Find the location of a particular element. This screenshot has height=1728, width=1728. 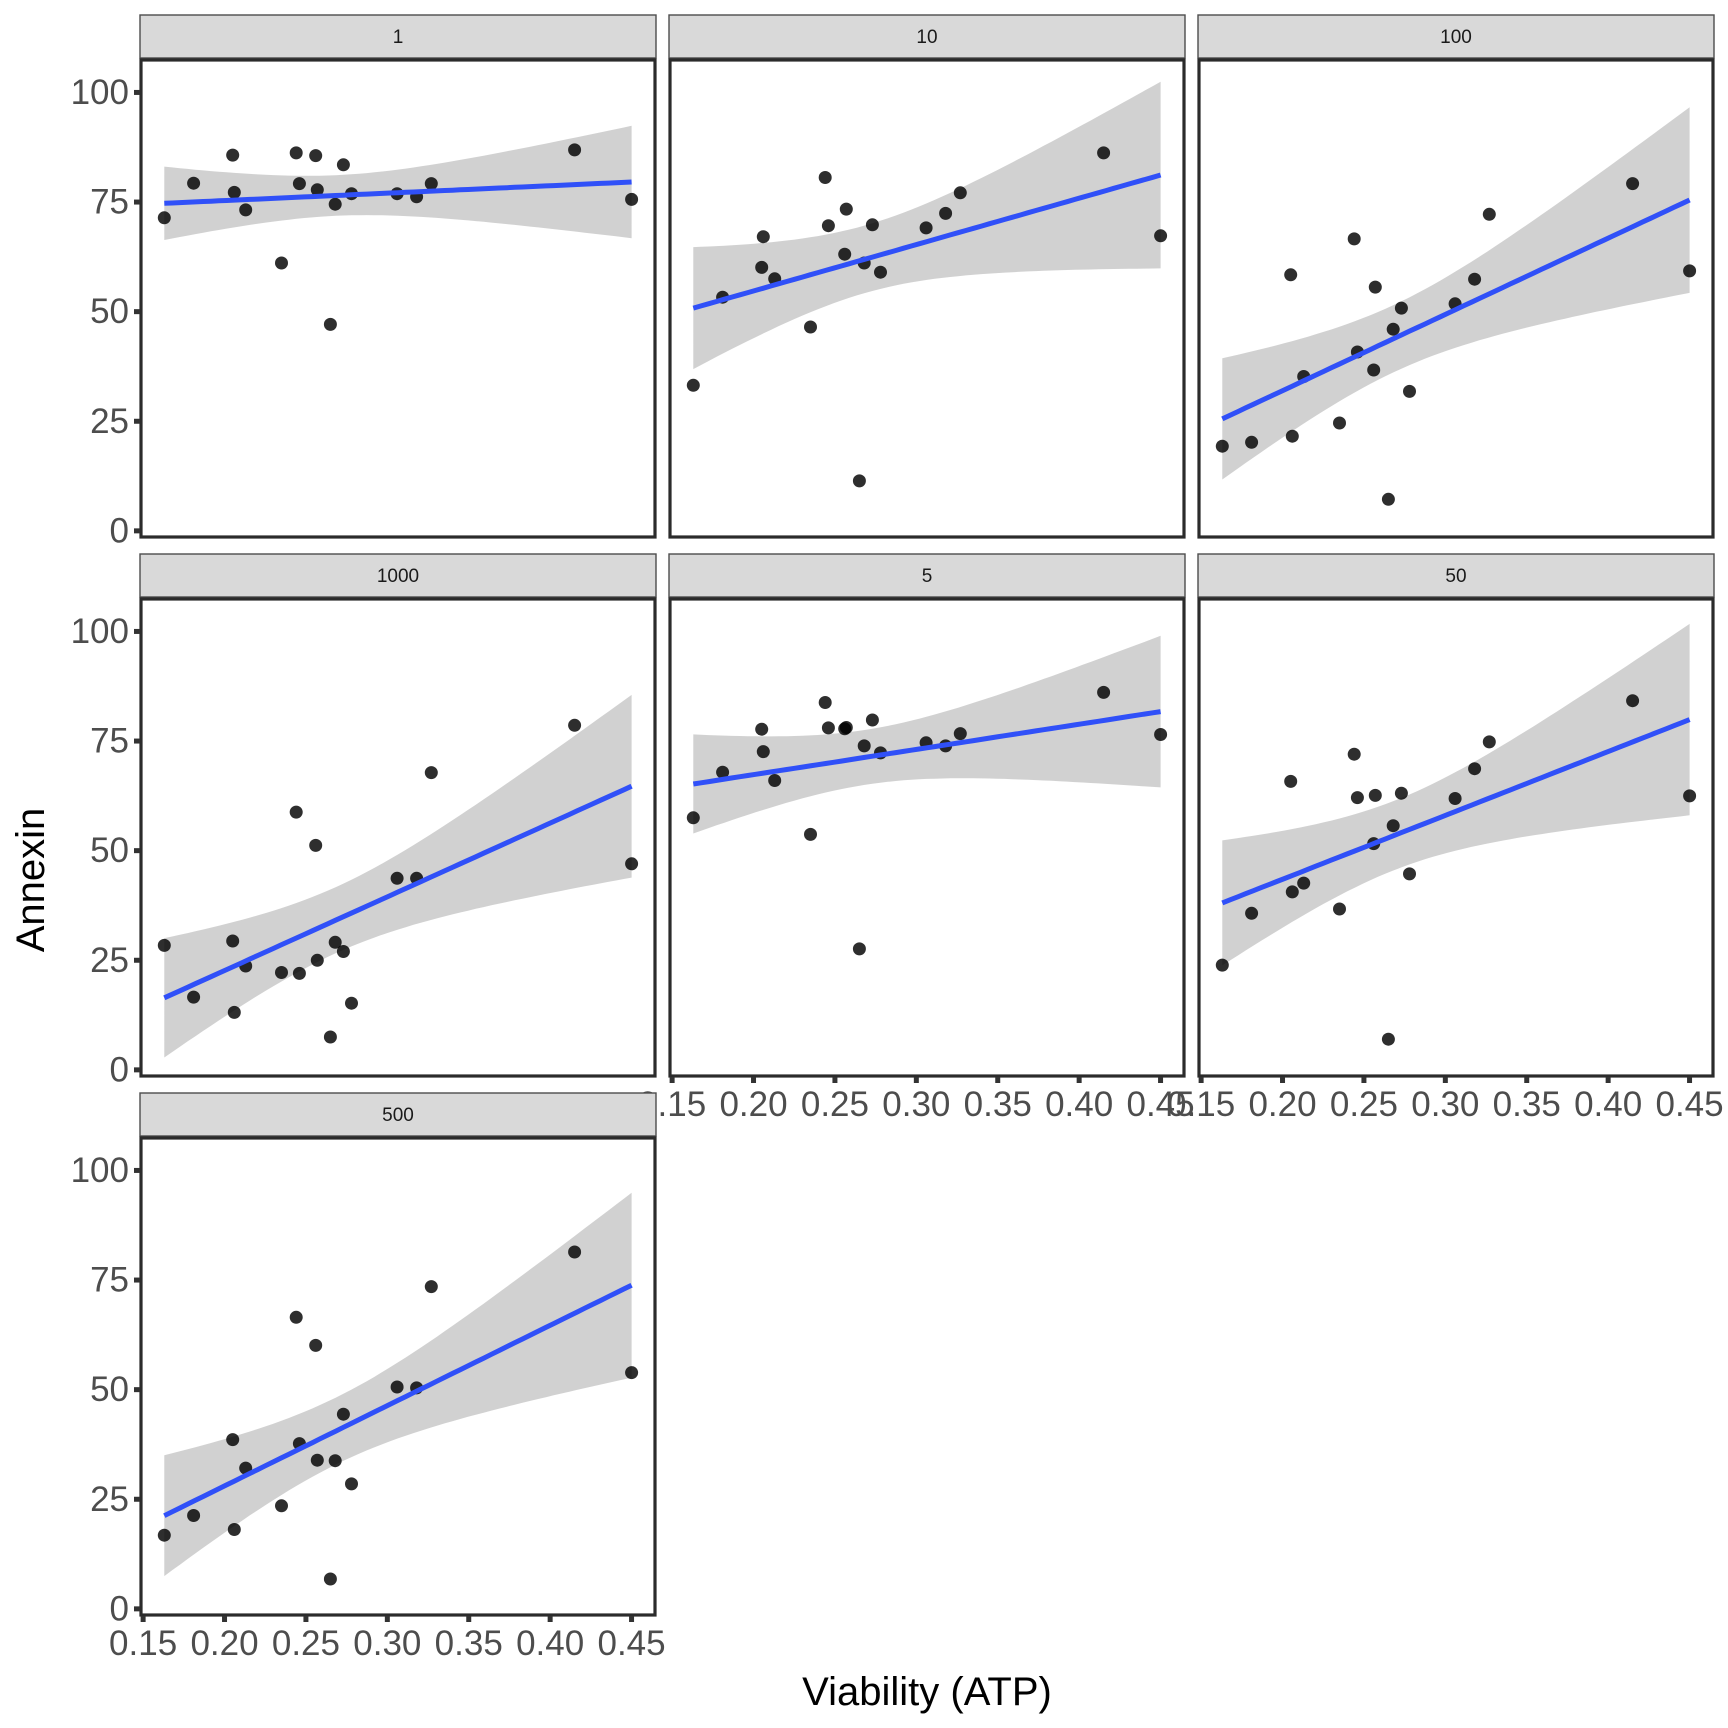

facet-strip-label: 500 is located at coordinates (398, 1115).